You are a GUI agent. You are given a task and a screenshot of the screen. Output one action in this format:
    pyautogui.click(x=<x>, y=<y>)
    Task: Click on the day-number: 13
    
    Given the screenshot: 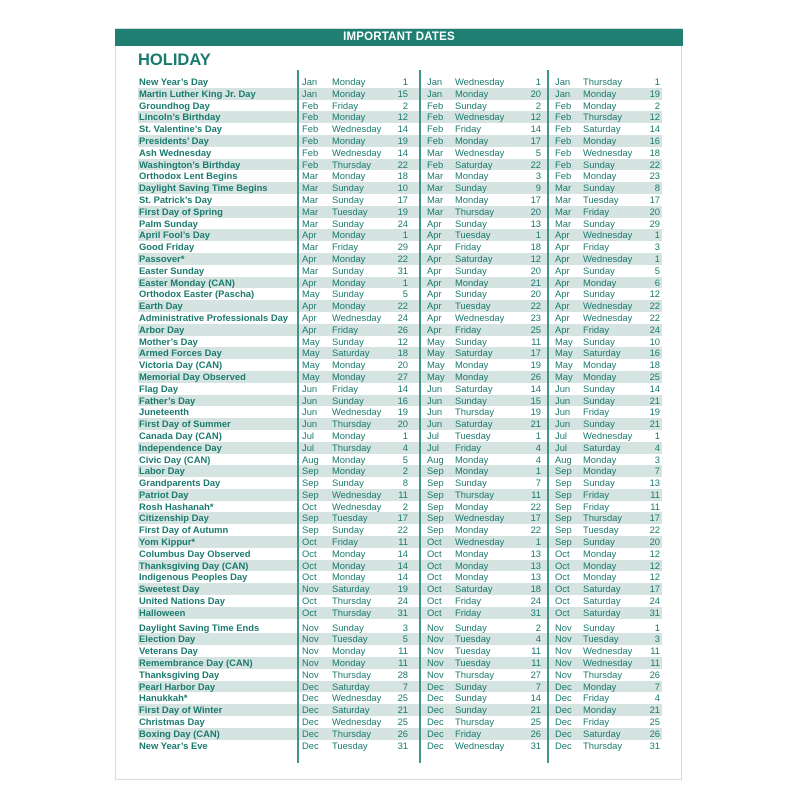 What is the action you would take?
    pyautogui.click(x=535, y=223)
    